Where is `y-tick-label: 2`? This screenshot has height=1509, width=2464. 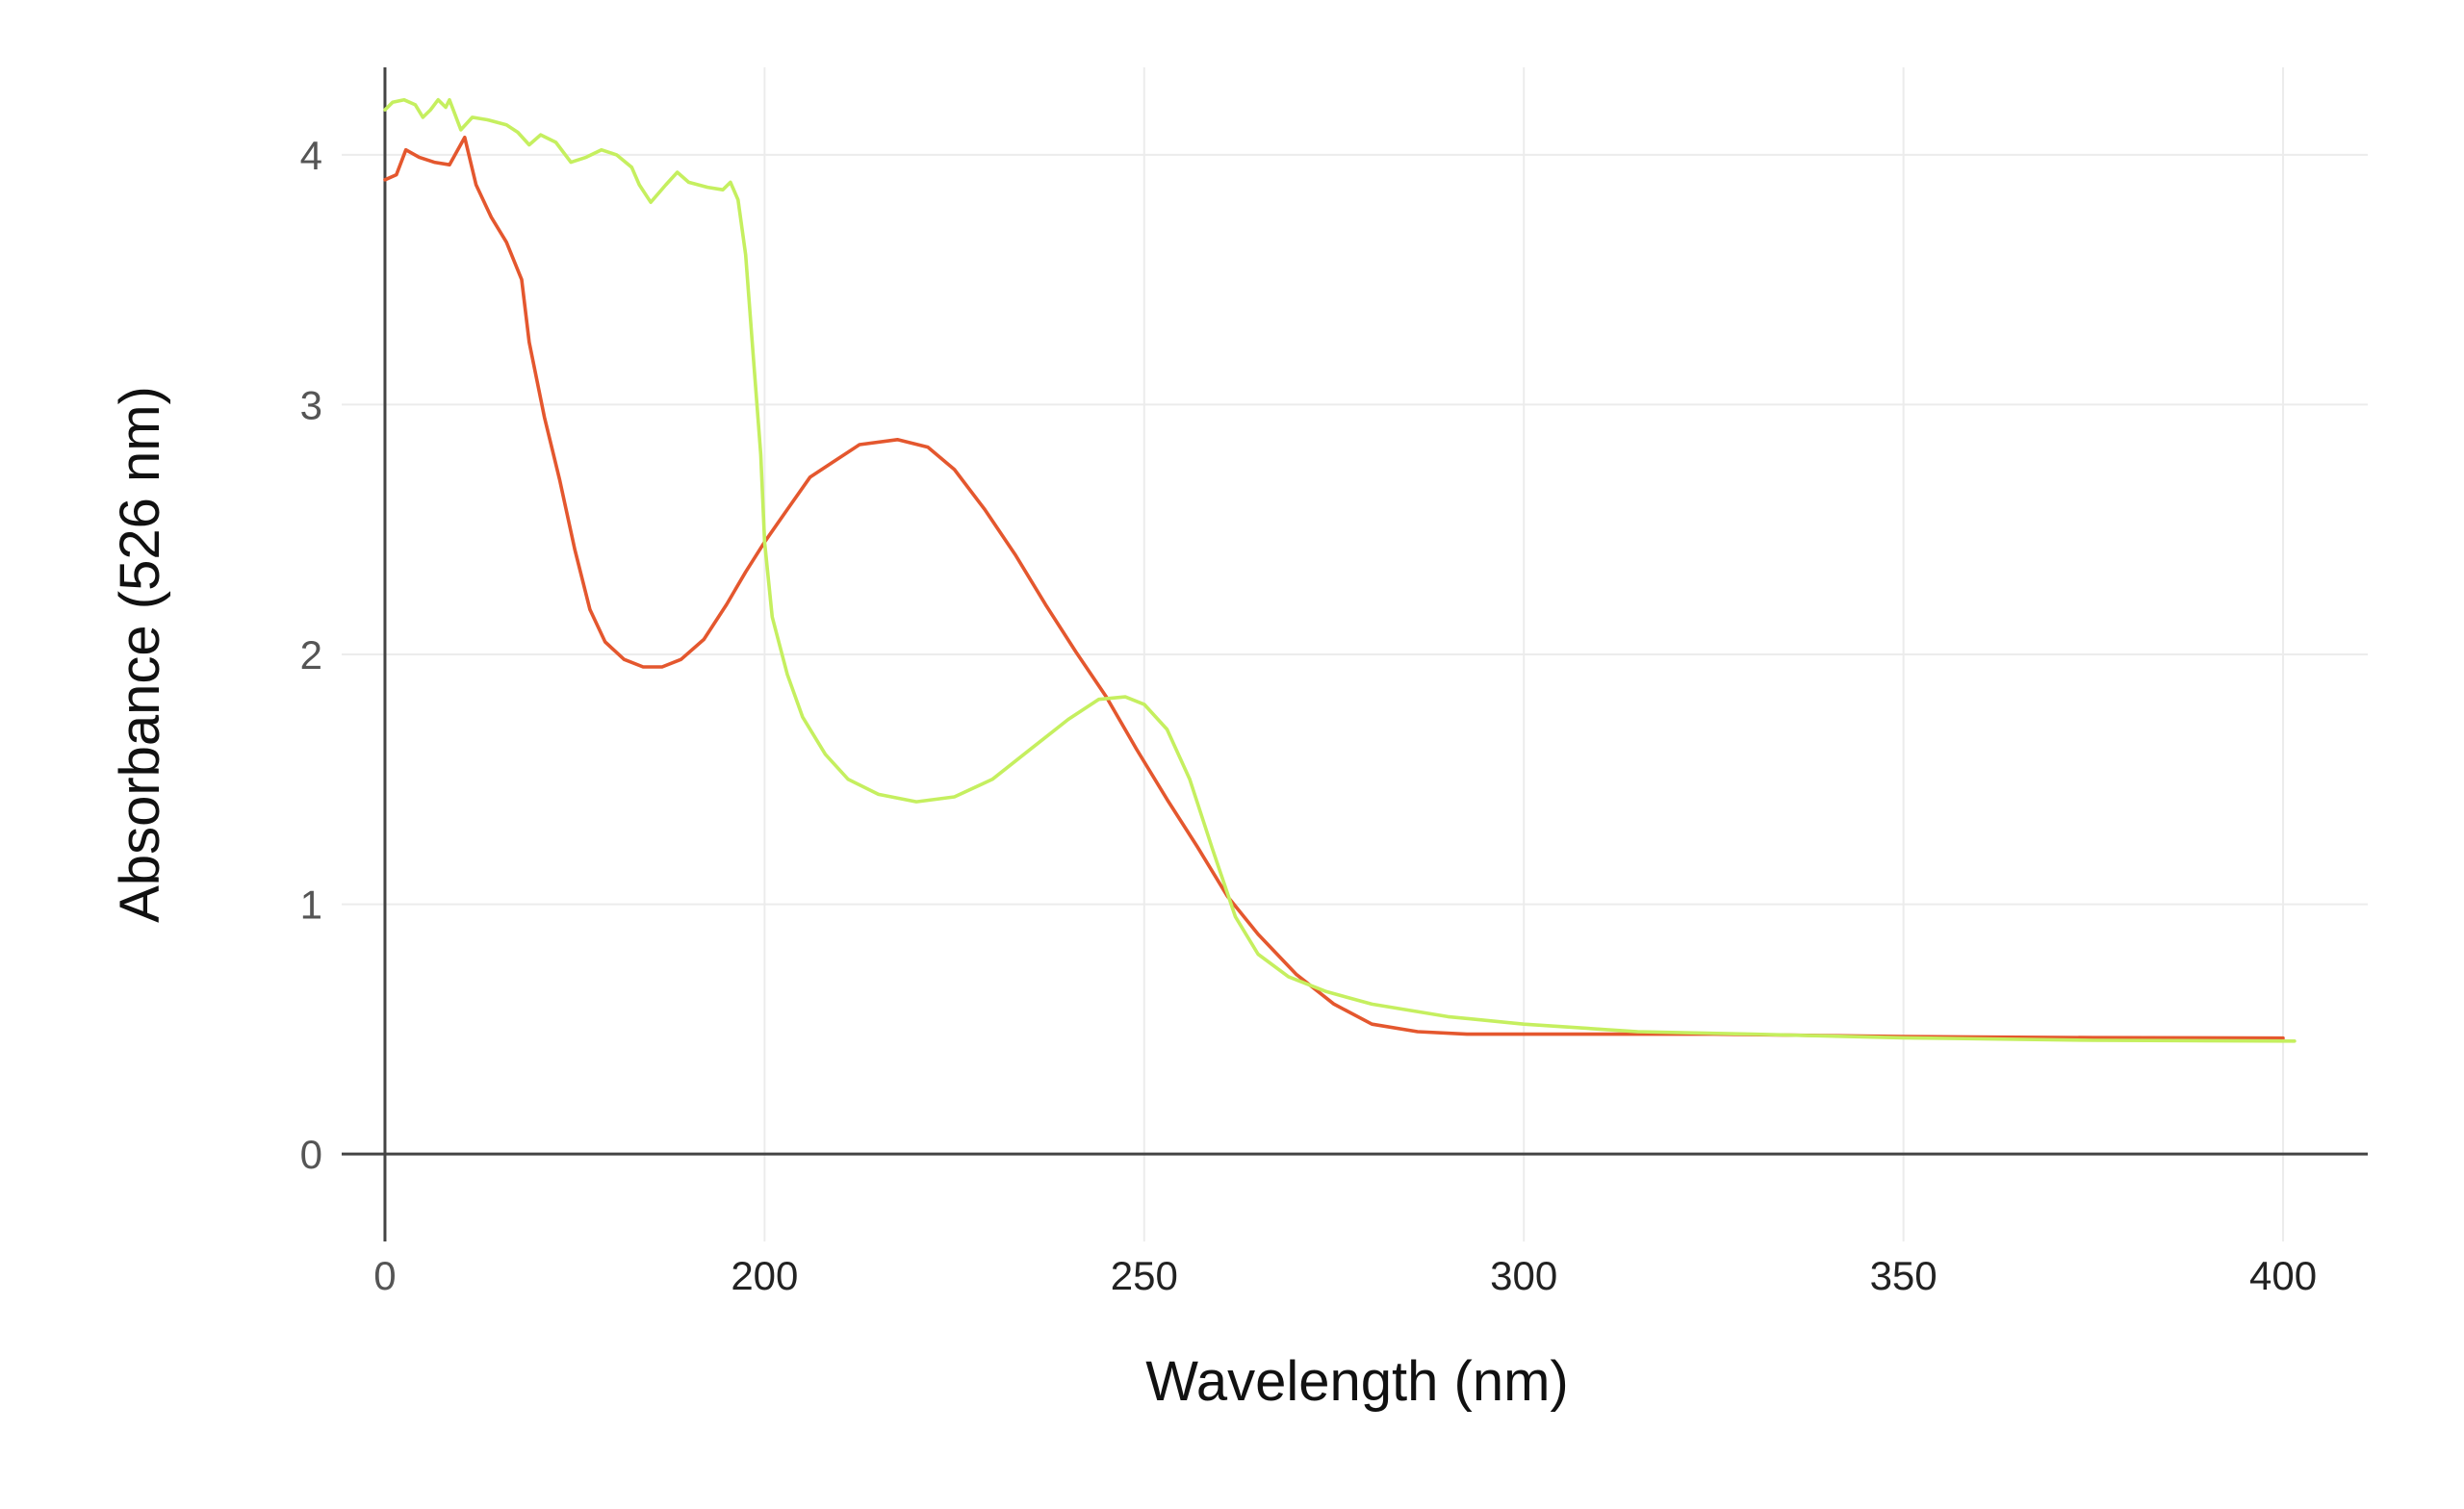 y-tick-label: 2 is located at coordinates (311, 655).